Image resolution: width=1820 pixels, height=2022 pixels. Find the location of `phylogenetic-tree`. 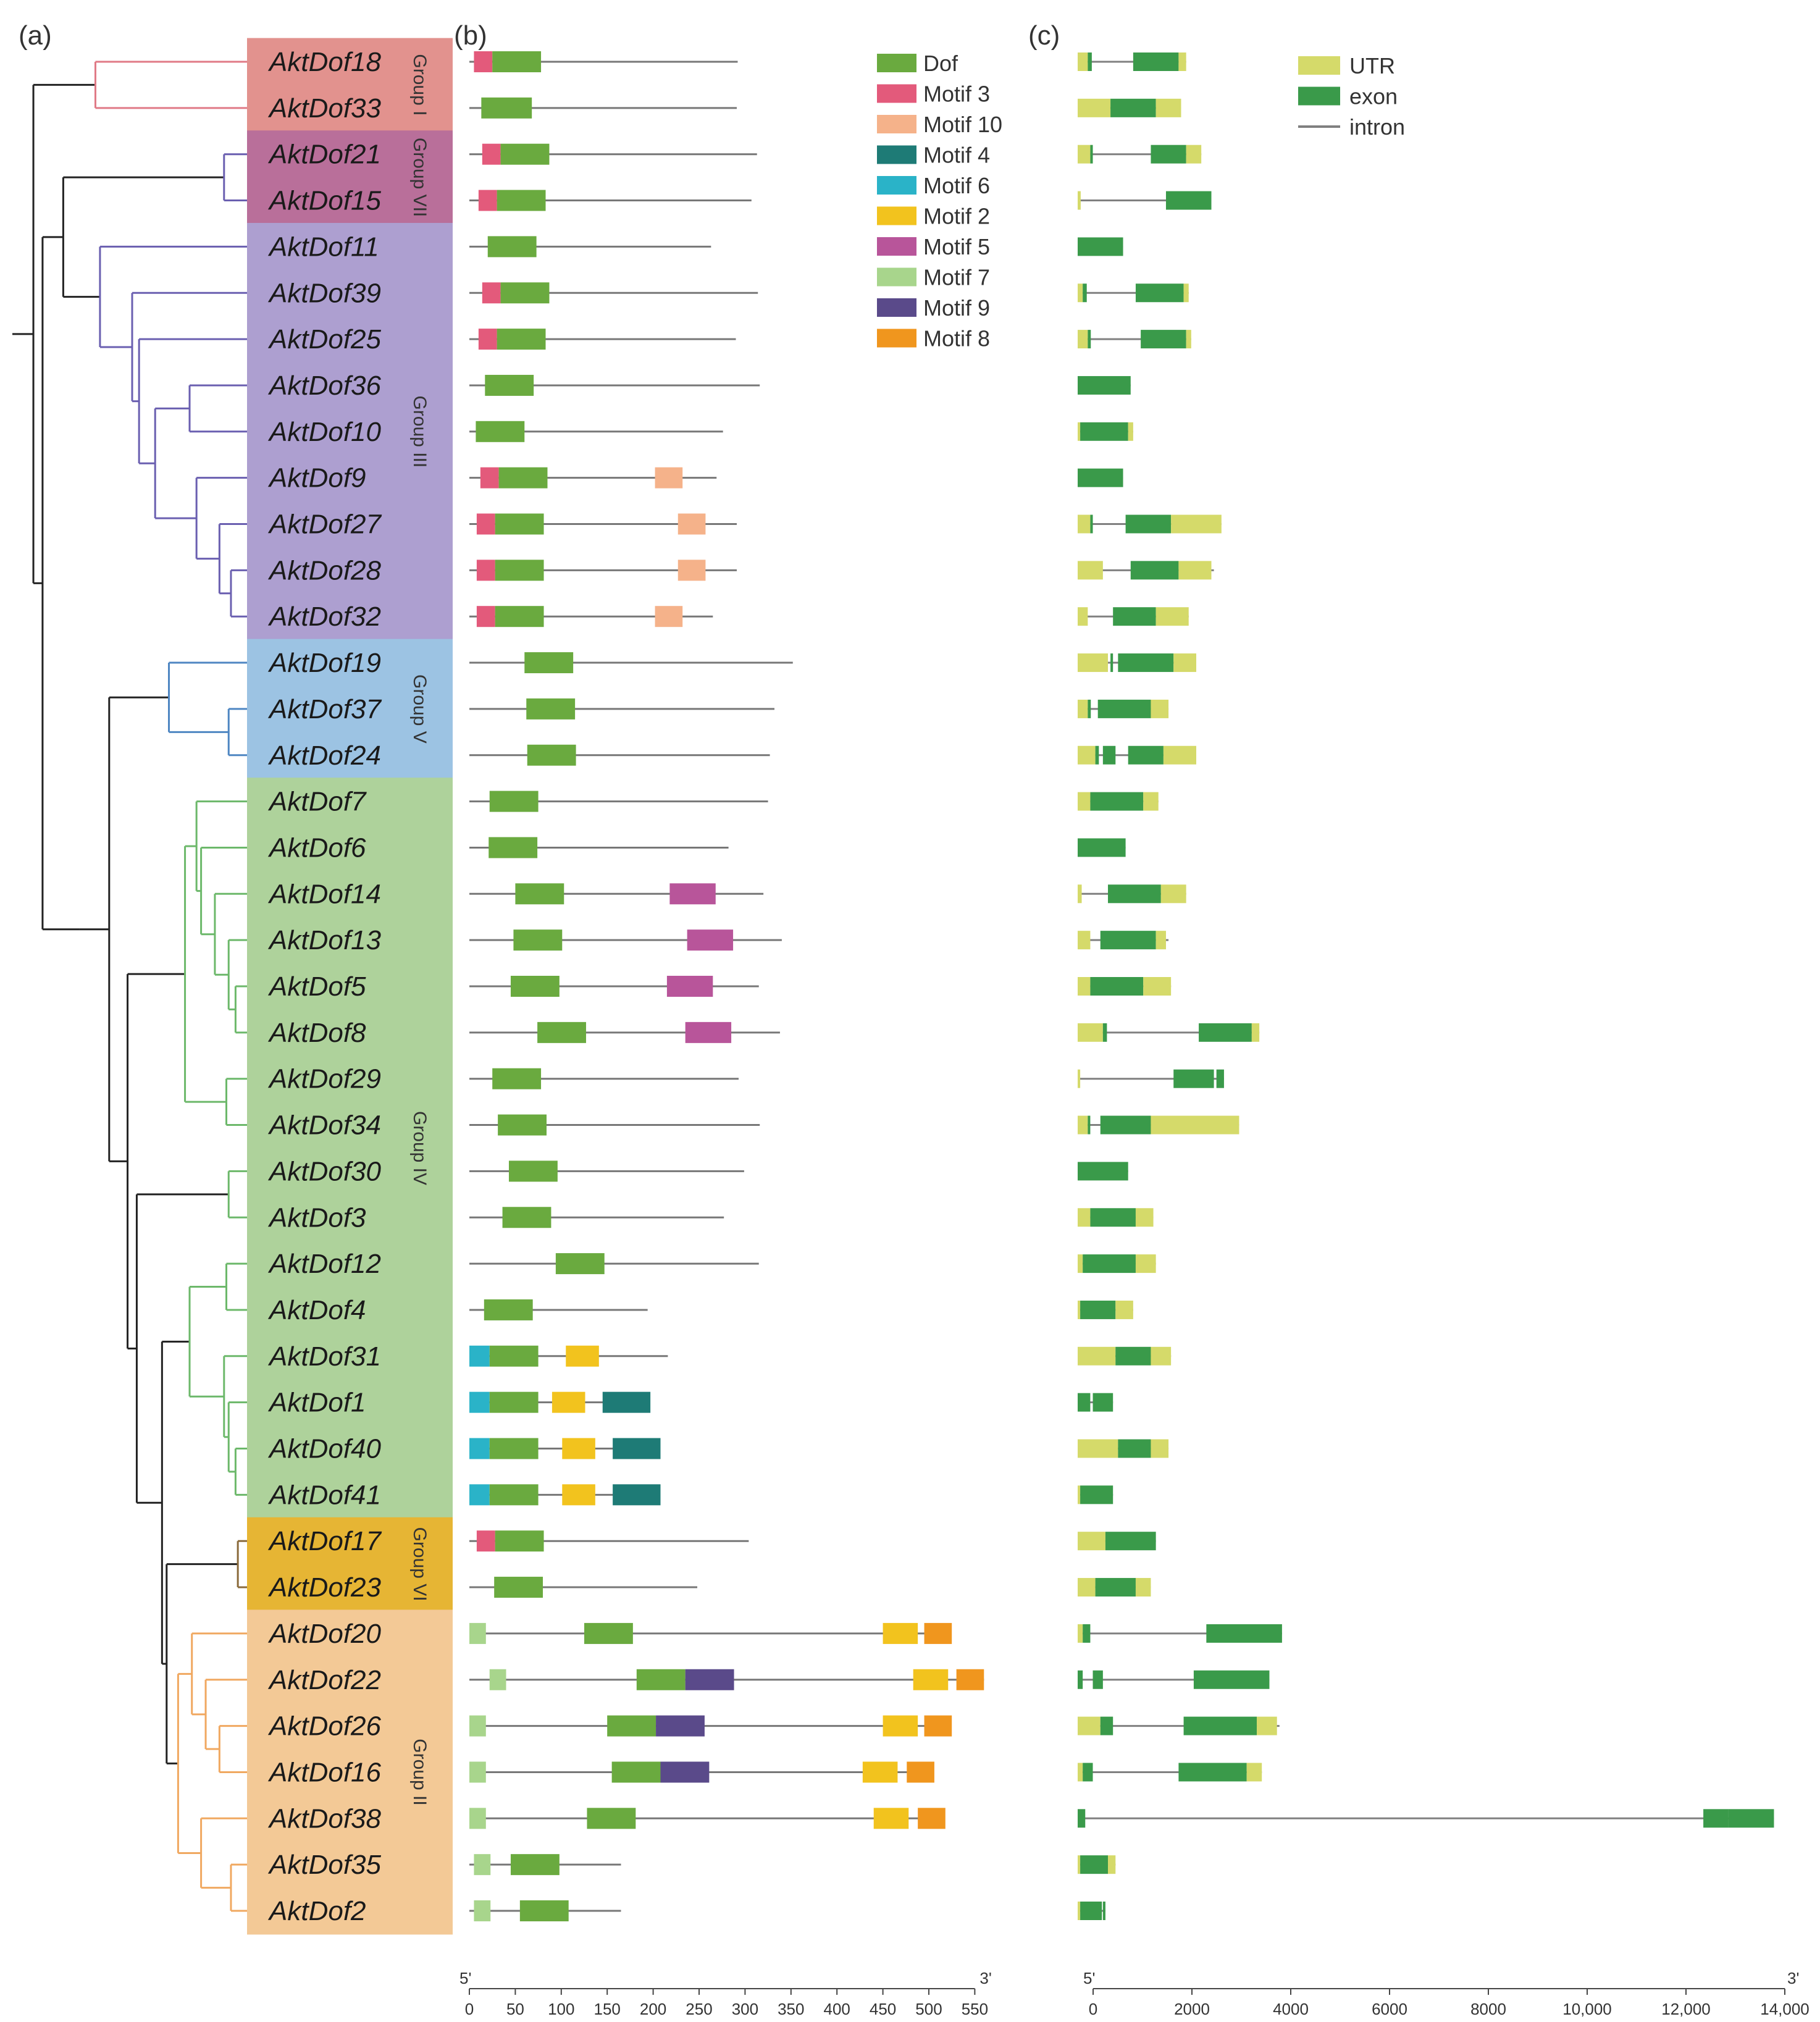

phylogenetic-tree is located at coordinates (129, 987).